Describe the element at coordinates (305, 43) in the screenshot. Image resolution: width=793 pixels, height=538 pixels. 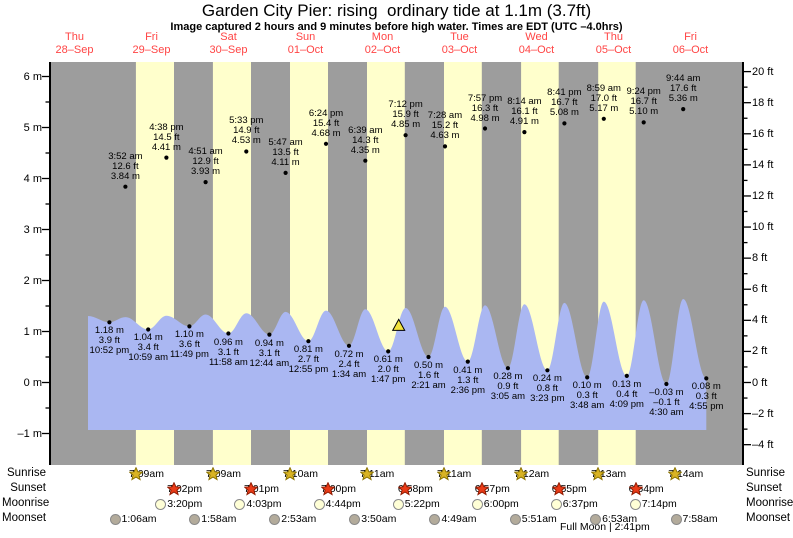
I see `day-label-sun-01Oct: Sun 01–Oct` at that location.